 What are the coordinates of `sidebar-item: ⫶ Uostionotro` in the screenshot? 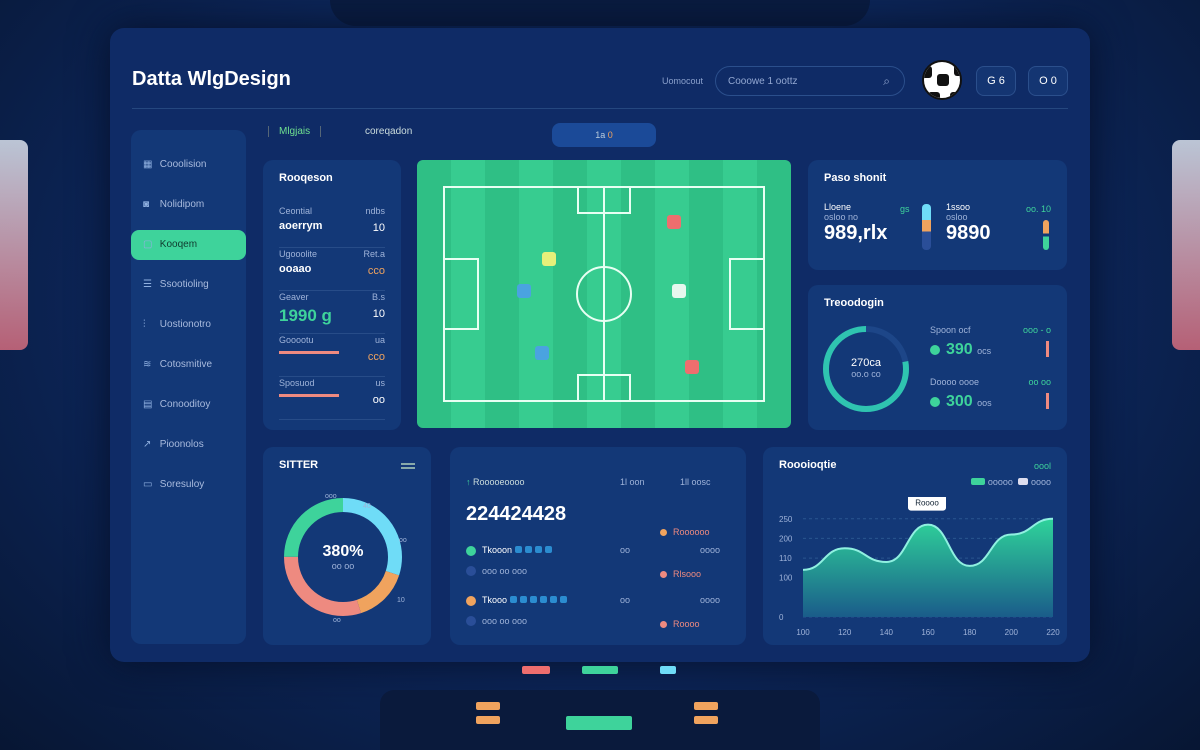 It's located at (188, 325).